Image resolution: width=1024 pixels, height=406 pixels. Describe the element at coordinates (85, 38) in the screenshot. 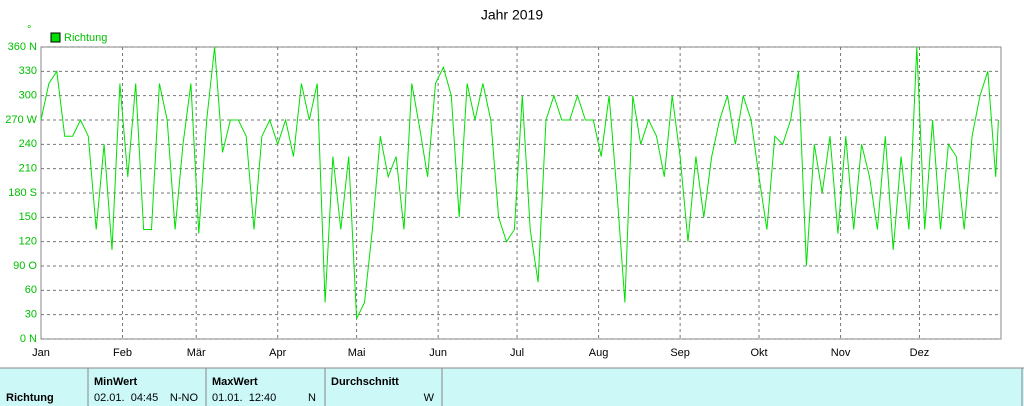

I see `legend-label: Richtung` at that location.